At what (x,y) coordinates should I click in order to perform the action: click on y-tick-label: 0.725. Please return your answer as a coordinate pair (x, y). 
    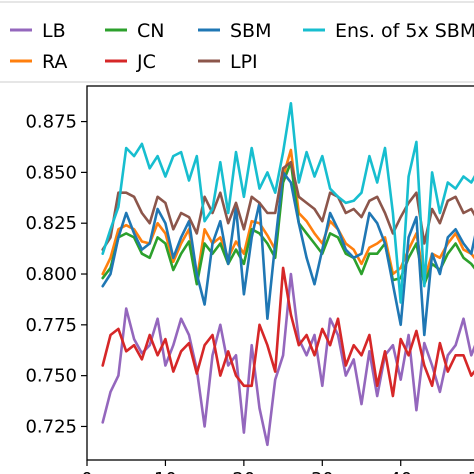
    Looking at the image, I should click on (51, 426).